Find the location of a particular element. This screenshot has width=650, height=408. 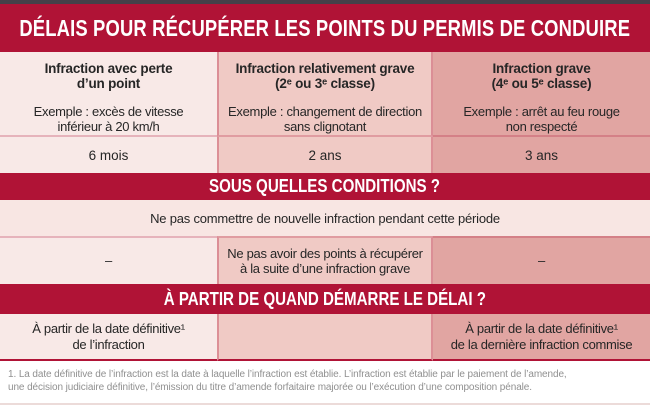

delay-start-banner: À PARTIR DE QUAND DÉMARRE LE DÉLAI ? is located at coordinates (325, 299).